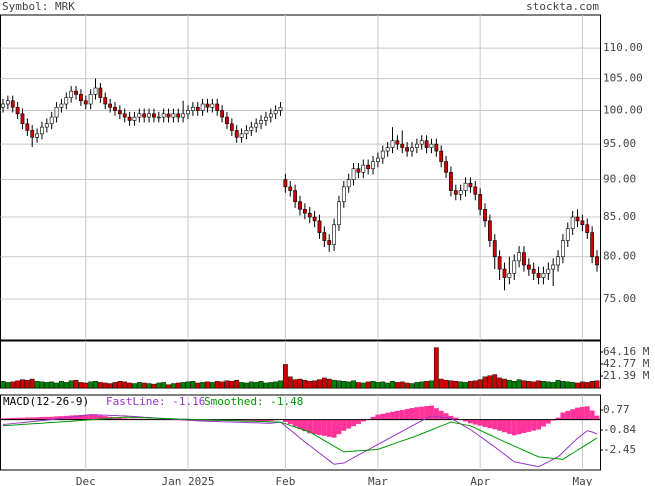 The image size is (655, 486). What do you see at coordinates (626, 375) in the screenshot?
I see `y-tick-label: 21.39 M` at bounding box center [626, 375].